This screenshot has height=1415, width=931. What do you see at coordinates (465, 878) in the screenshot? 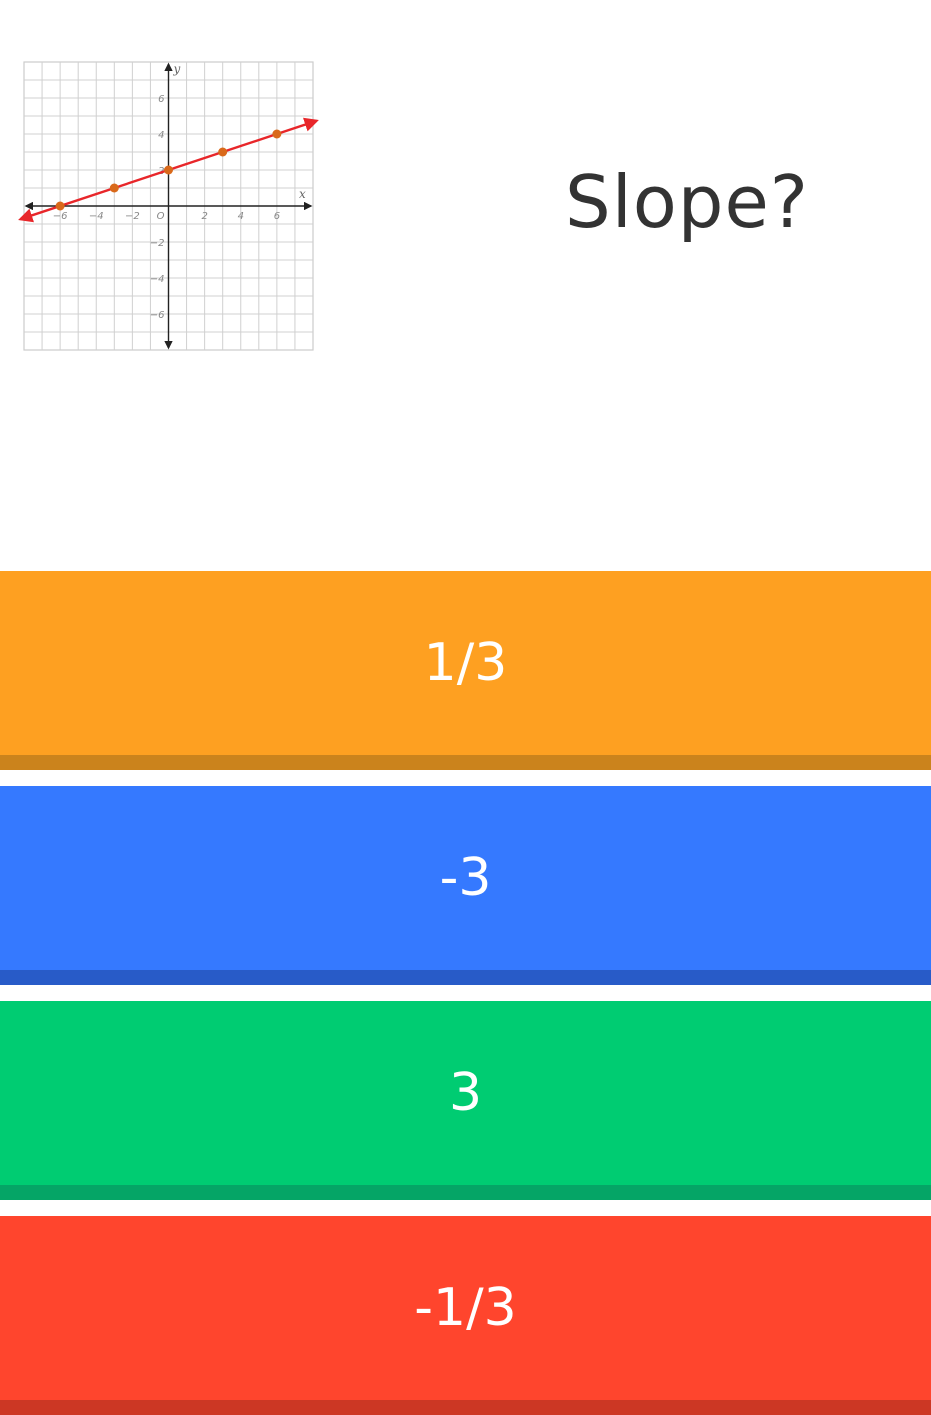
I see `answer-label: -3` at bounding box center [465, 878].